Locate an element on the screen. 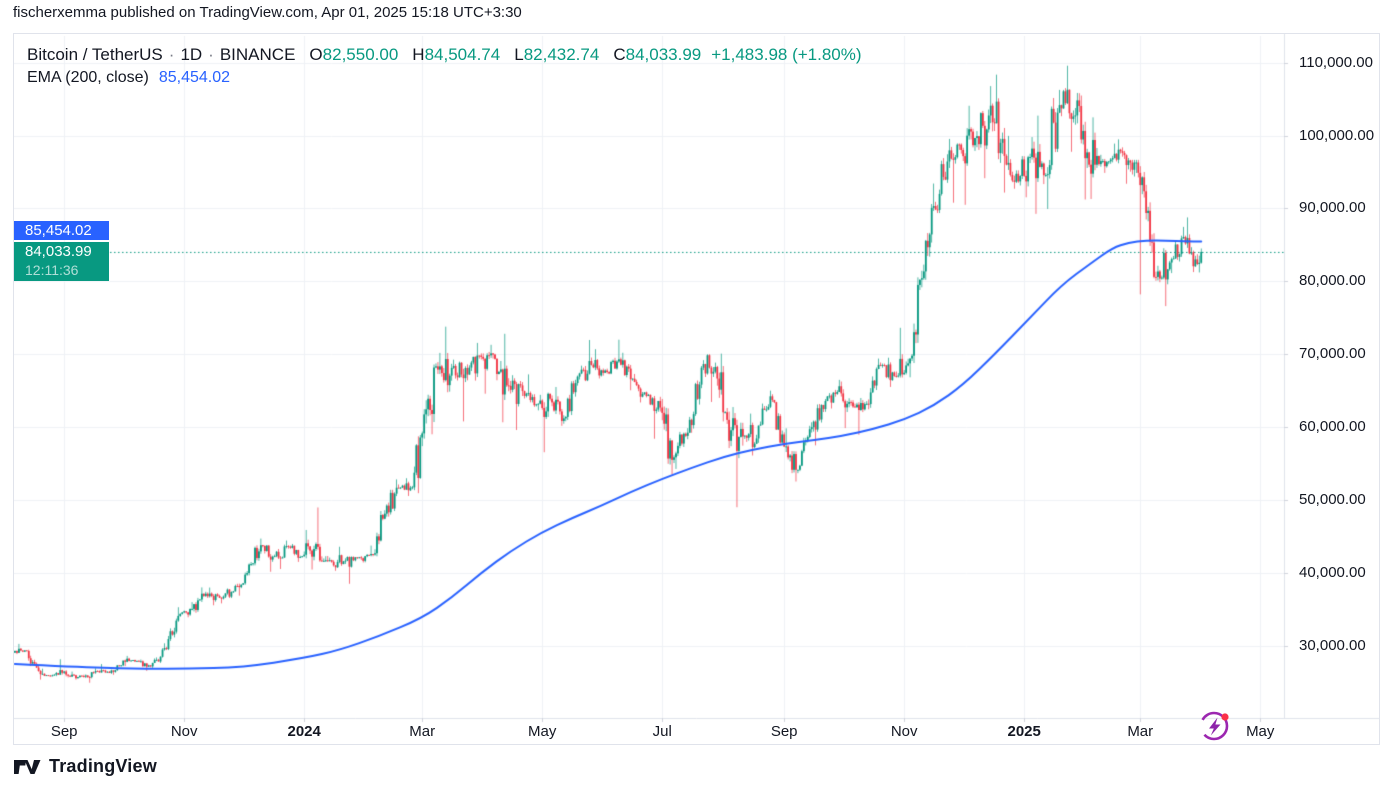  exchange-label: BINANCE is located at coordinates (257, 54).